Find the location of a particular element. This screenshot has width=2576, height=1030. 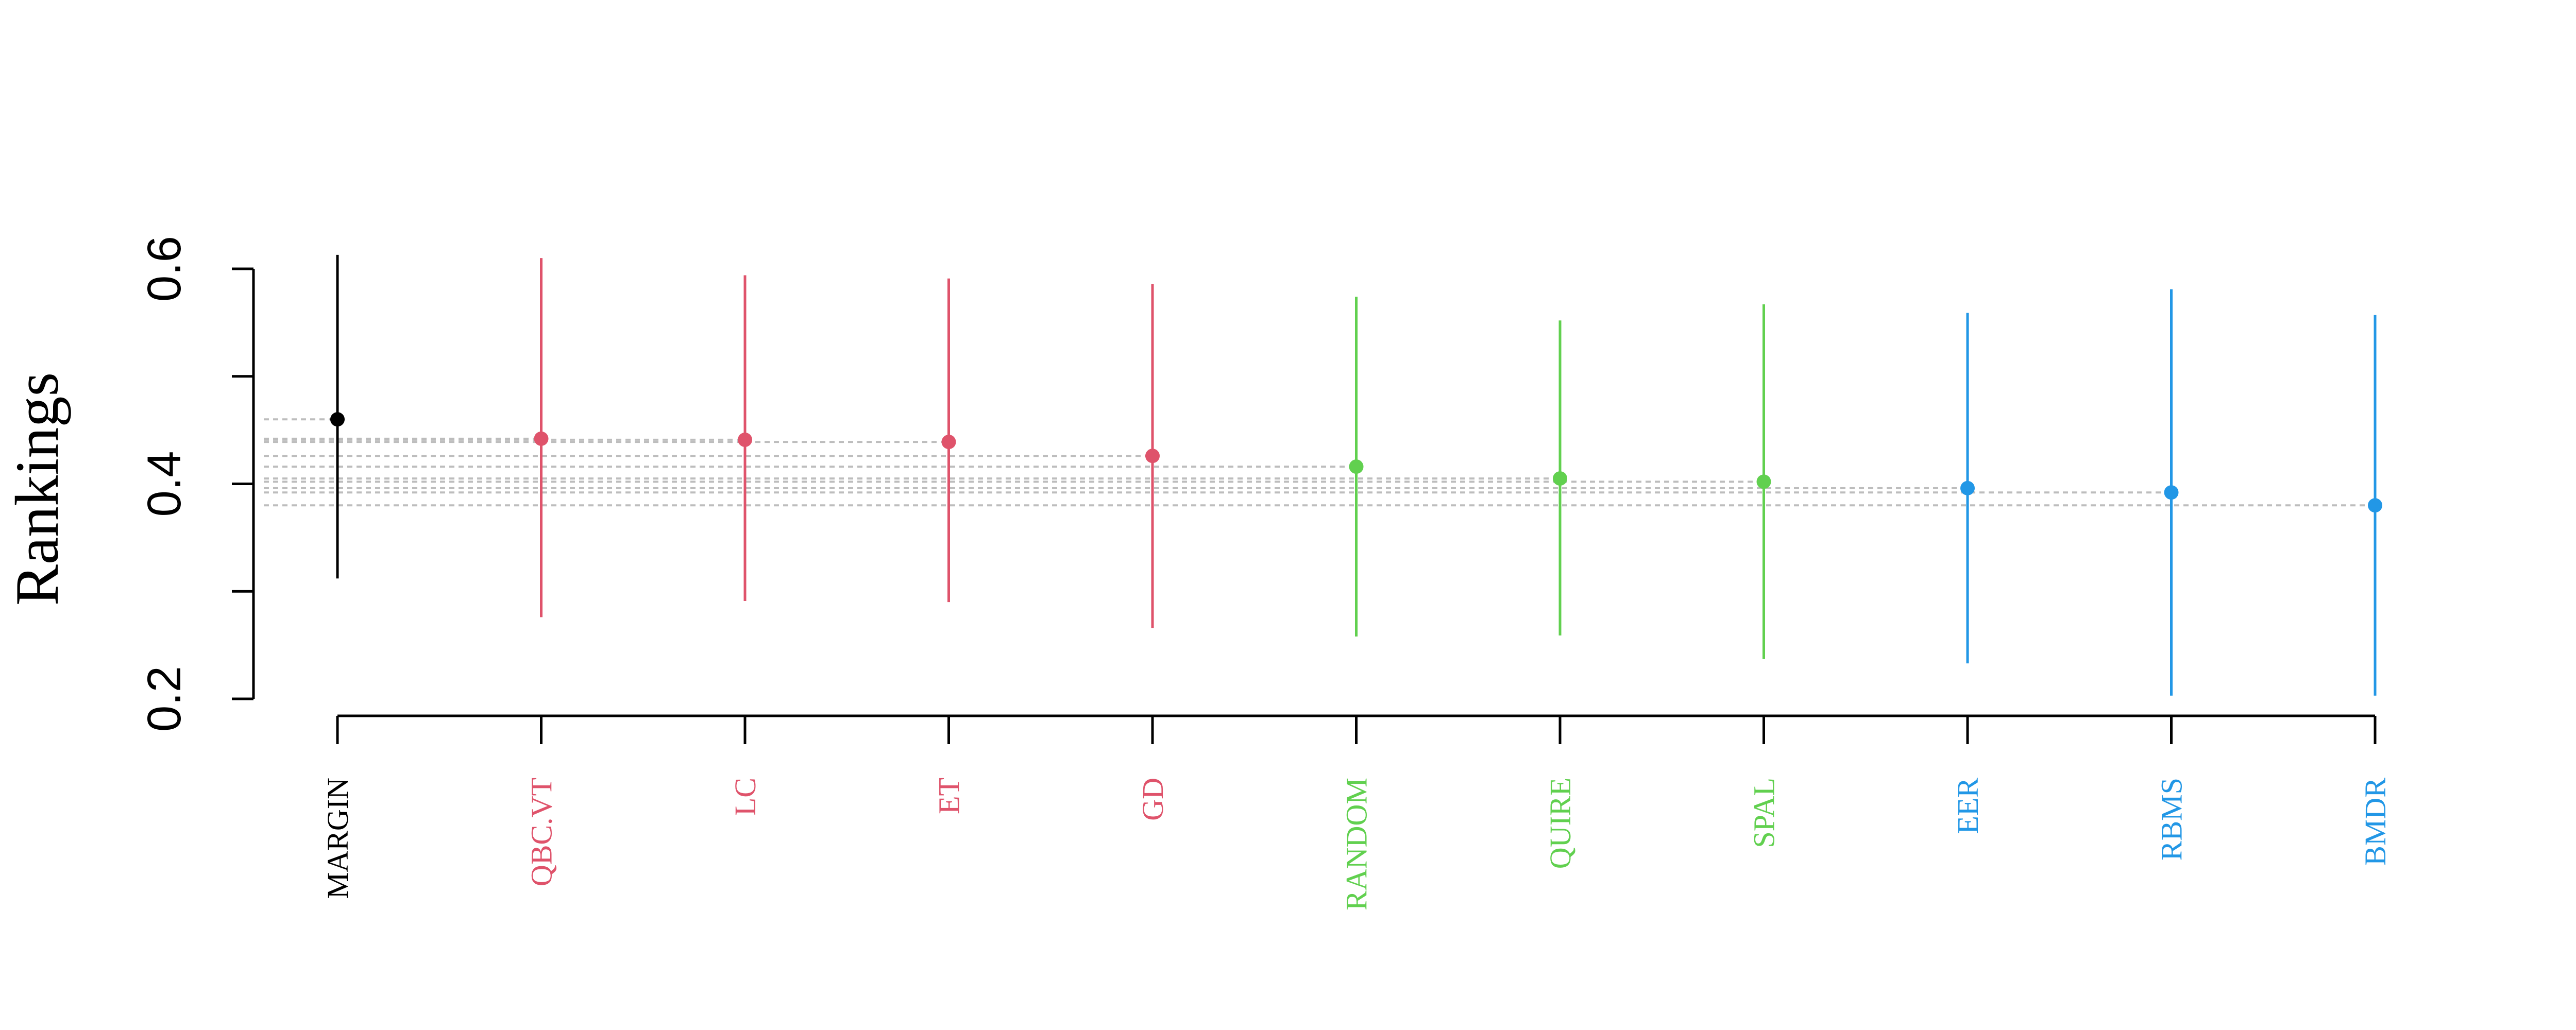

y-axis-label: Rankings is located at coordinates (37, 489).